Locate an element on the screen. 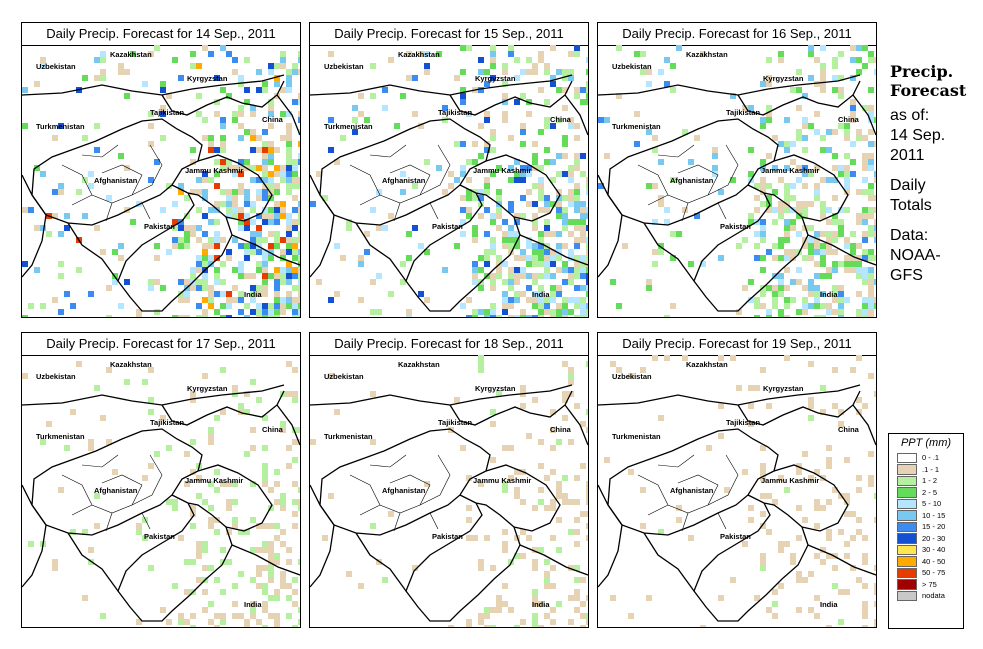 The height and width of the screenshot is (649, 983). legend-label: 30 - 40 is located at coordinates (934, 550).